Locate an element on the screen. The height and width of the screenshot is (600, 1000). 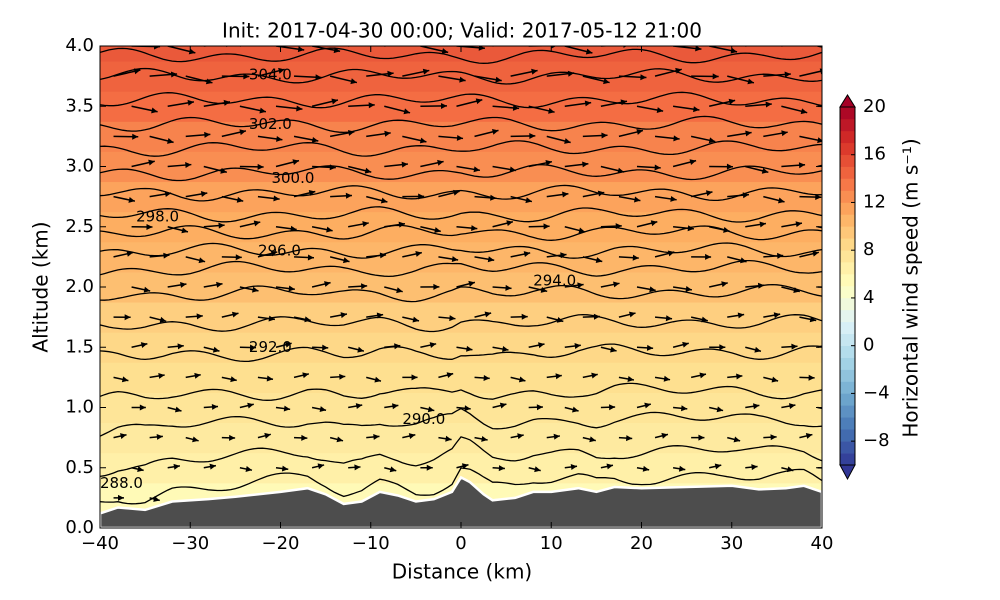
y-tick-label: 4.0 is located at coordinates (79, 45).